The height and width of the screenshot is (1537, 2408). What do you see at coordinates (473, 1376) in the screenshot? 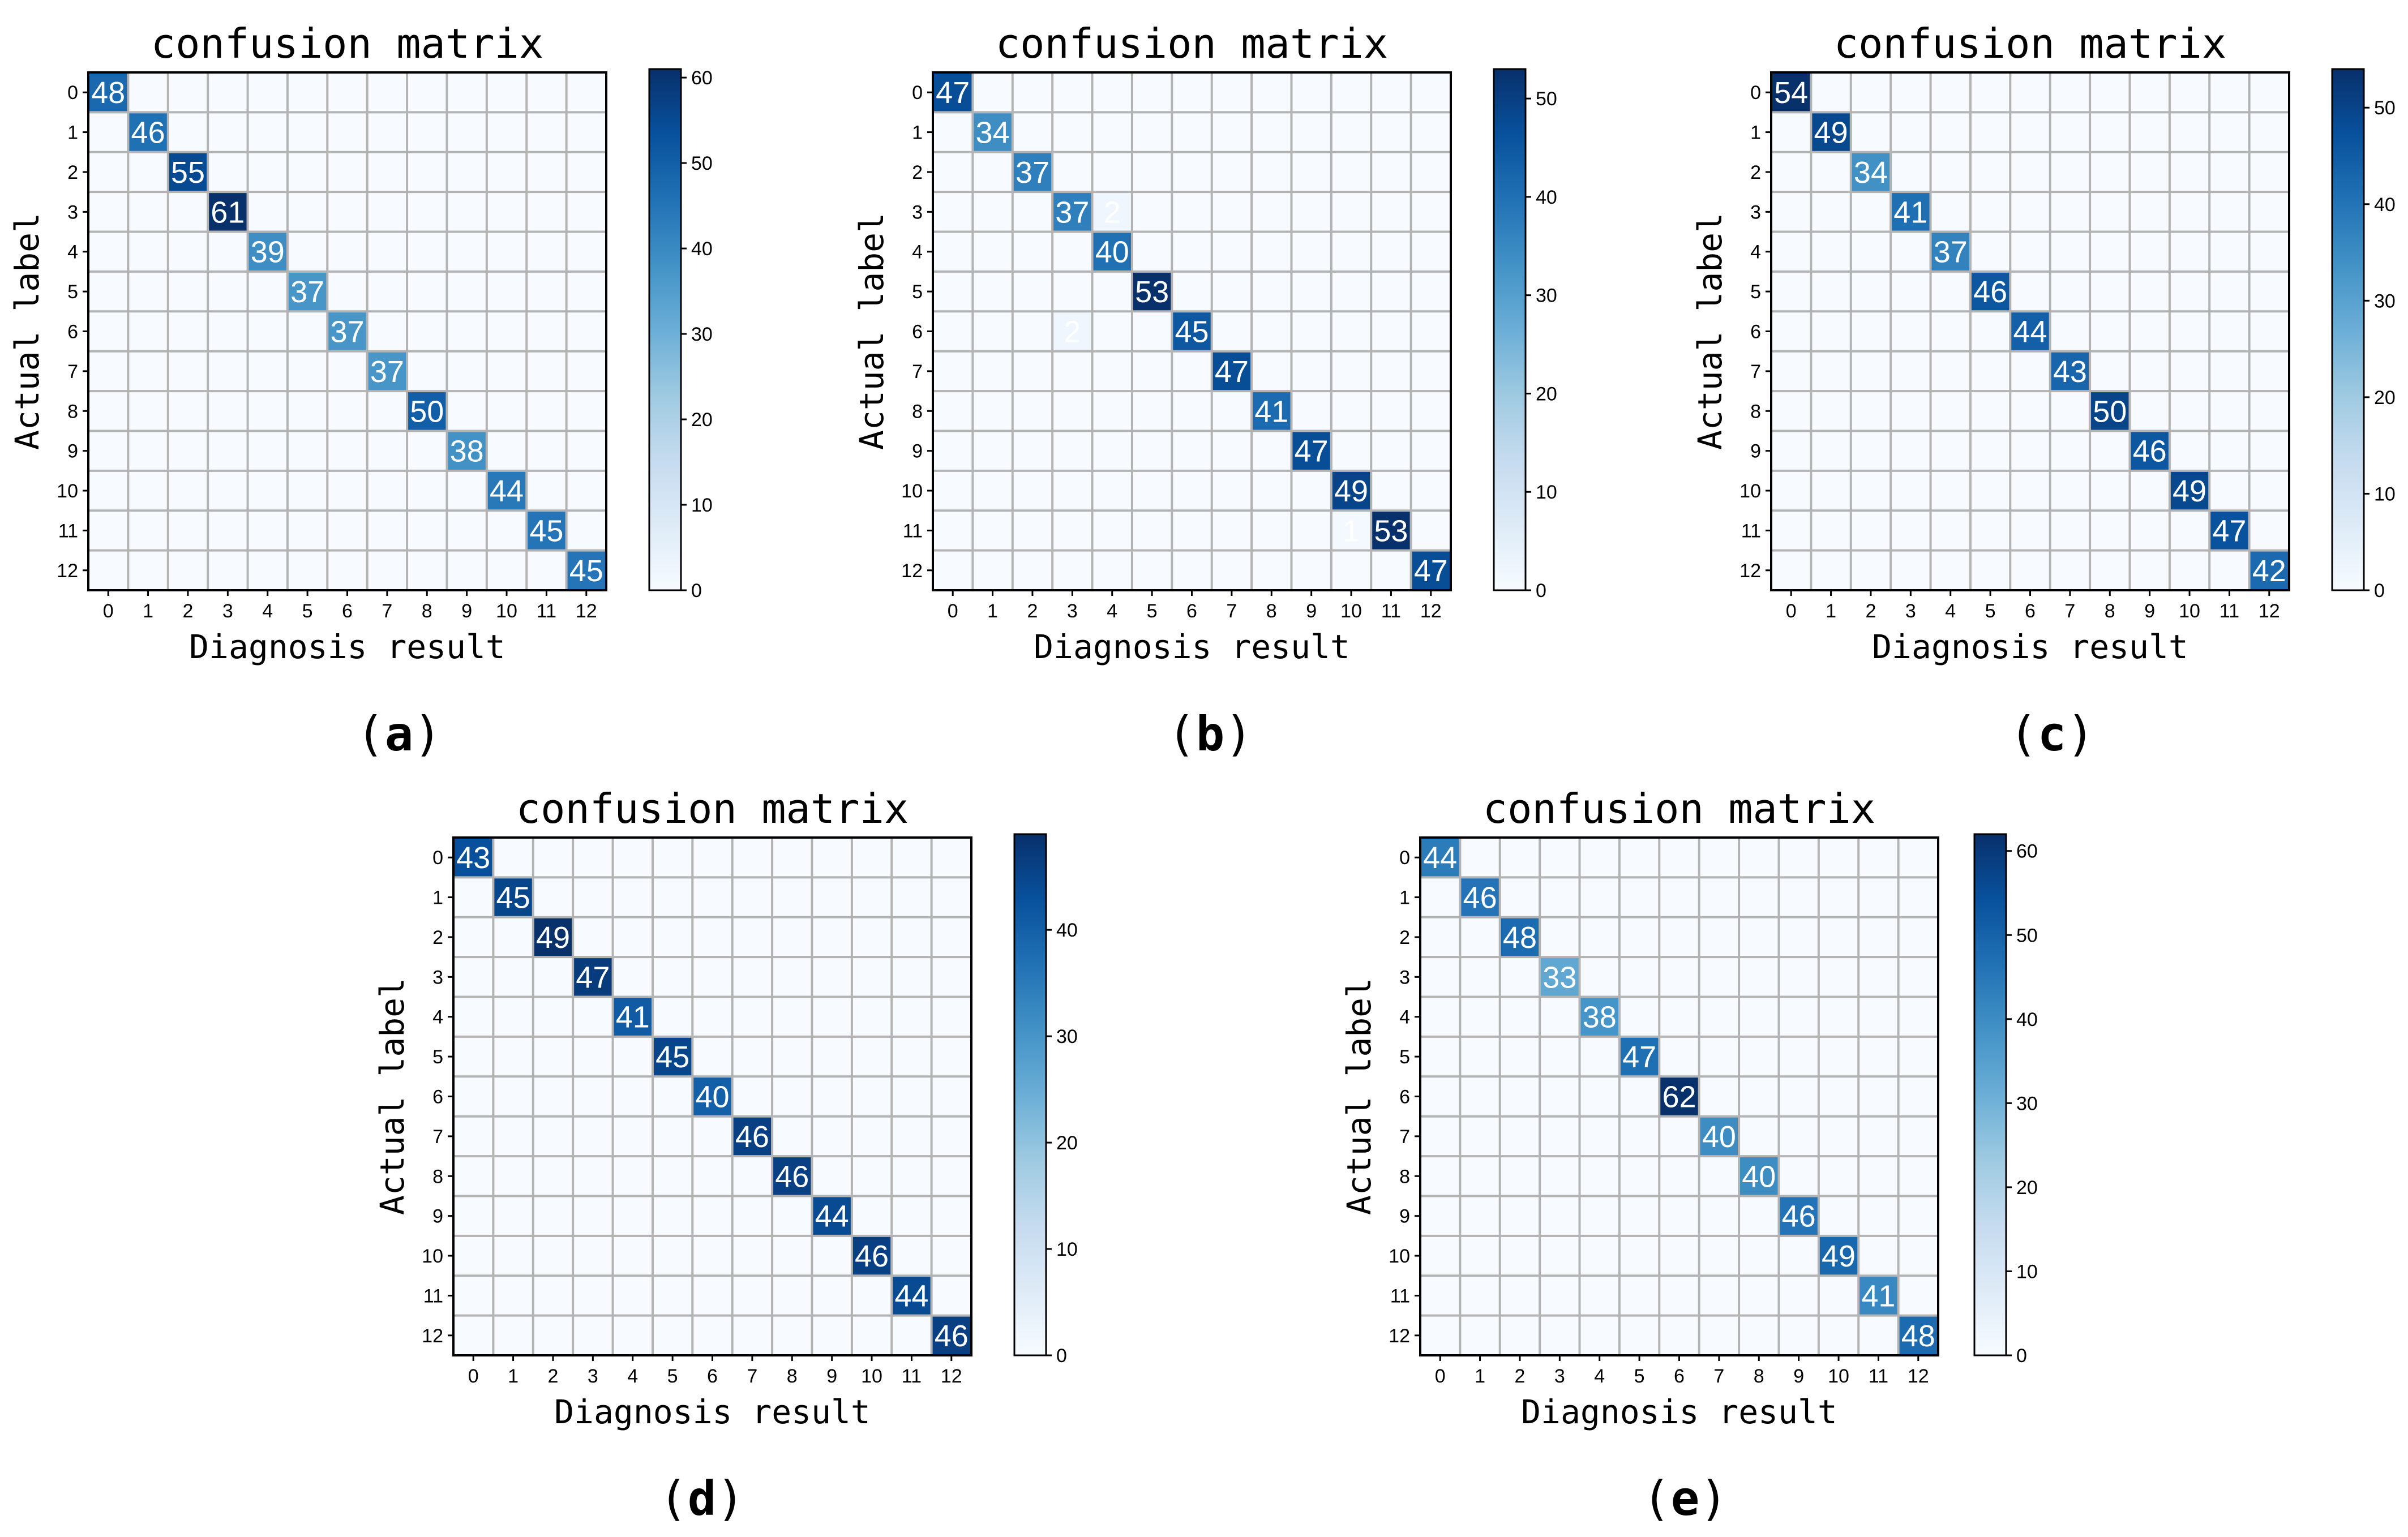
I see `x-tick-label: 0` at bounding box center [473, 1376].